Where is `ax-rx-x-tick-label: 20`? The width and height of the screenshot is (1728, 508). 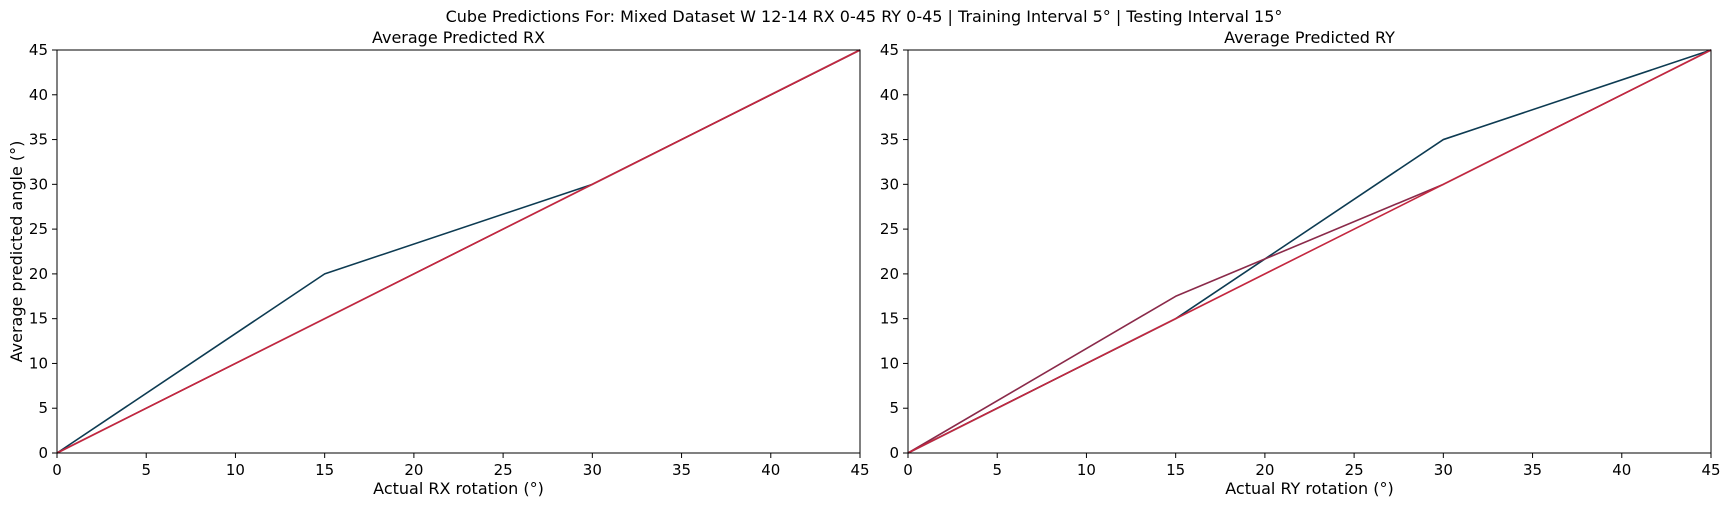 ax-rx-x-tick-label: 20 is located at coordinates (413, 470).